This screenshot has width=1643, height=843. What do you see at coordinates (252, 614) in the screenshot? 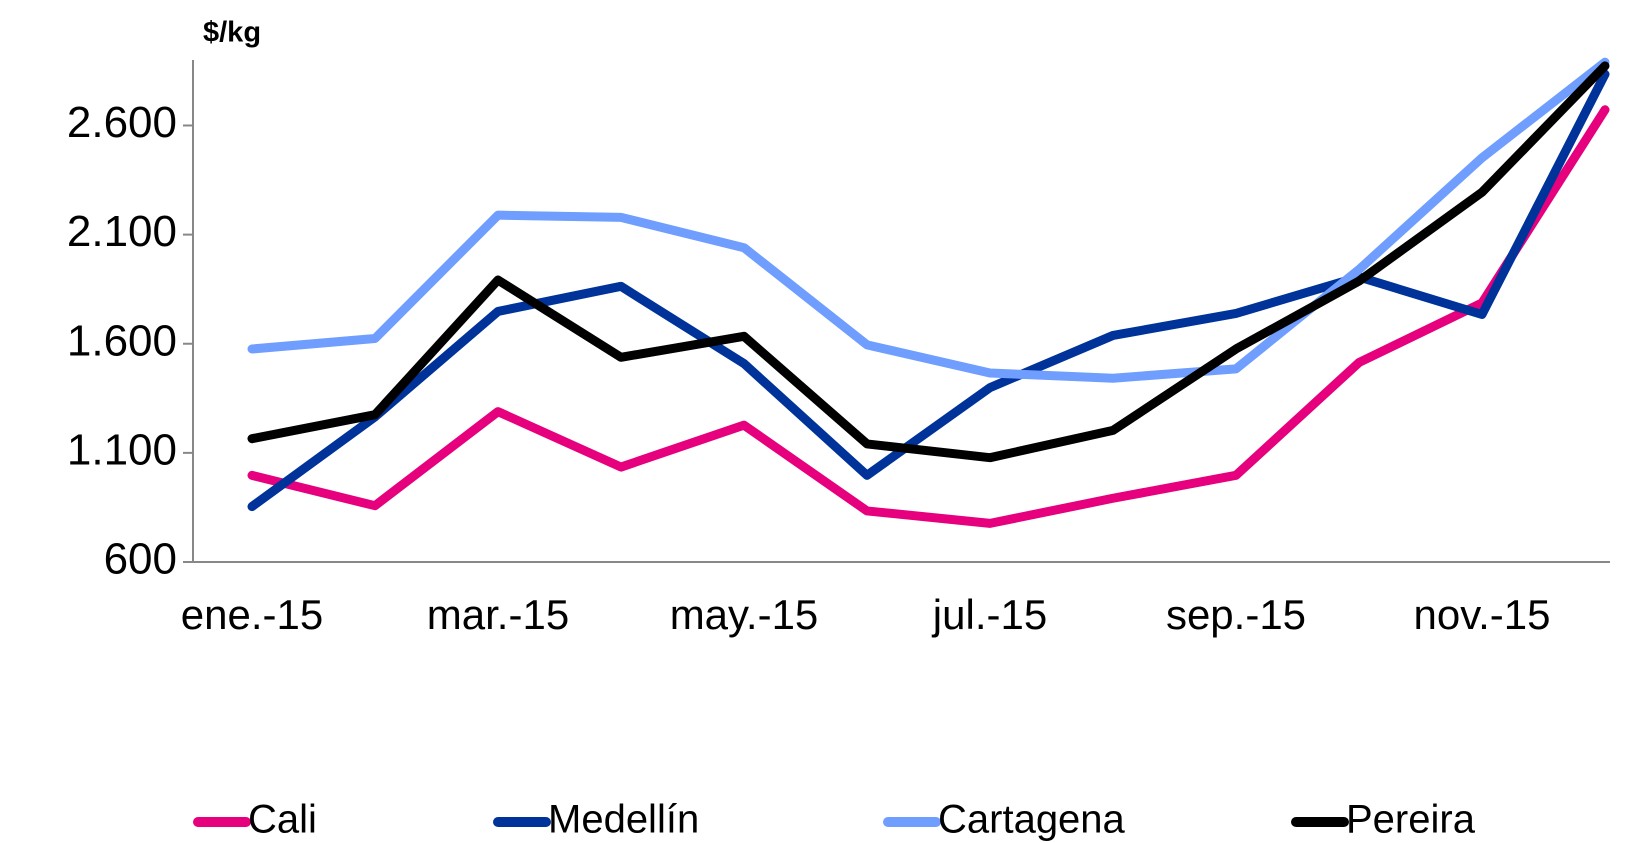
I see `x-tick-label: ene.-15` at bounding box center [252, 614].